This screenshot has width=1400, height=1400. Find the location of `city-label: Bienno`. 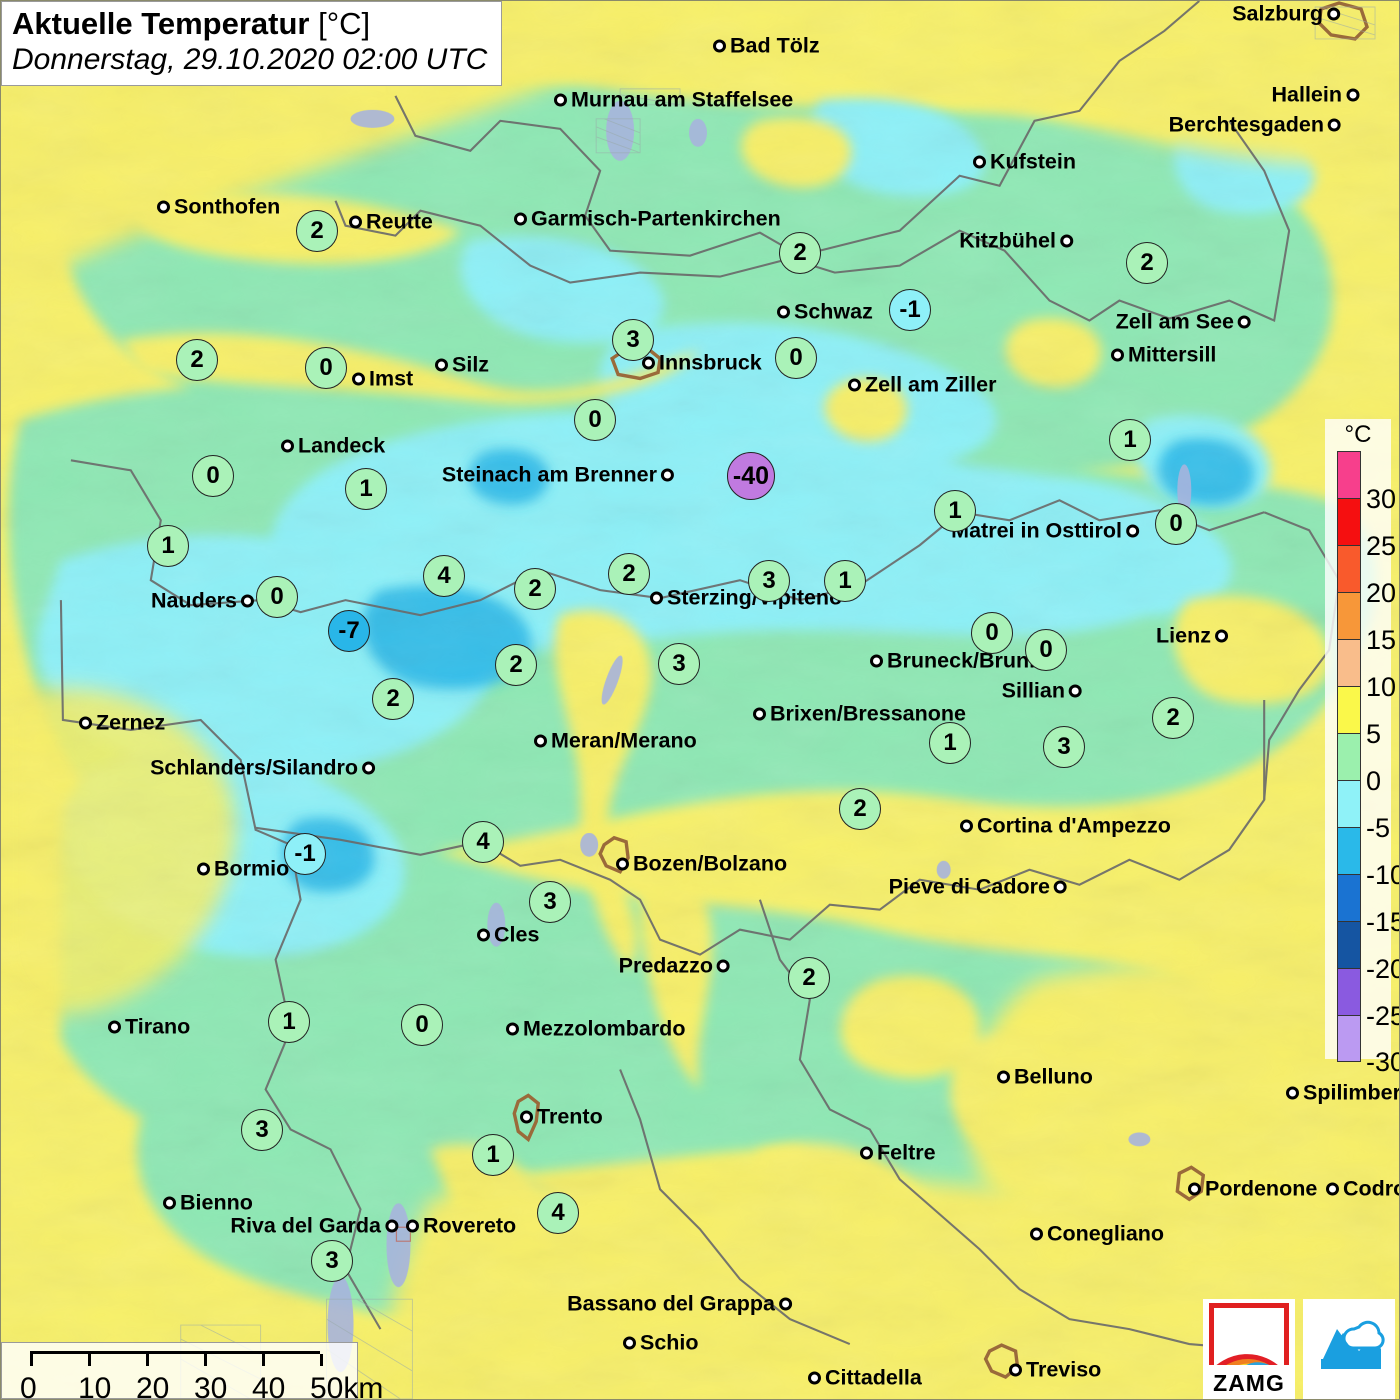

city-label: Bienno is located at coordinates (208, 1203).